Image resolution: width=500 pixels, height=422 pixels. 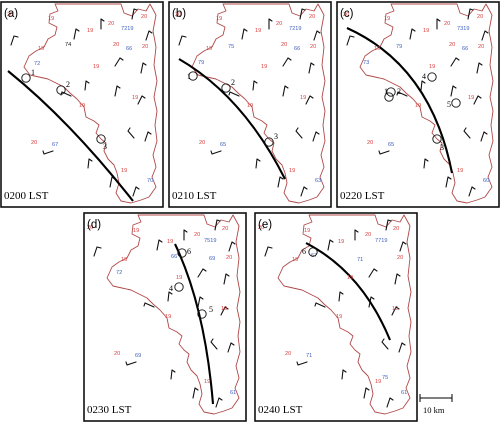 What do you see at coordinates (68, 45) in the screenshot?
I see `station-value: 74` at bounding box center [68, 45].